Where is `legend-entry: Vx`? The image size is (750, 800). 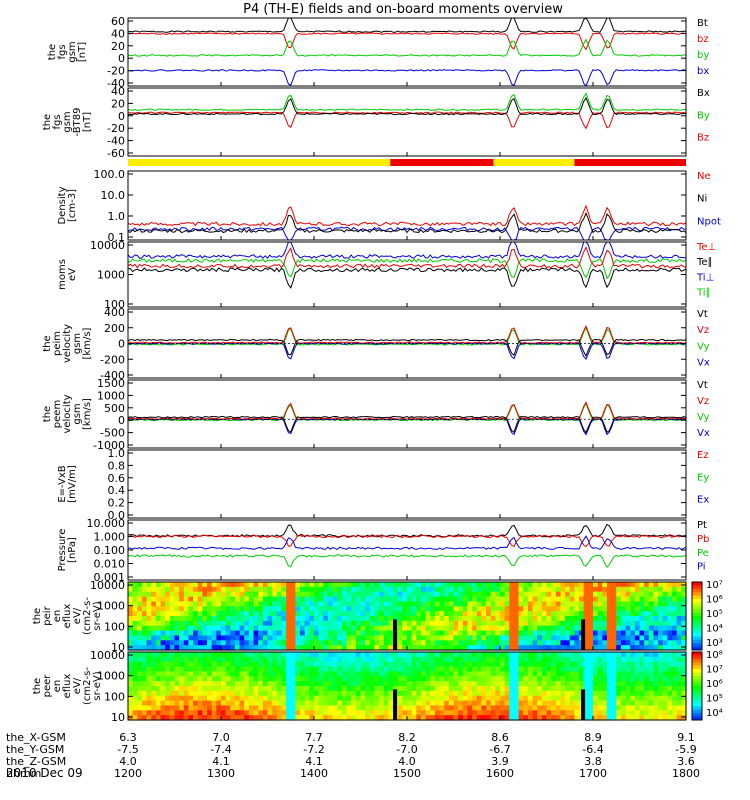
legend-entry: Vx is located at coordinates (703, 363).